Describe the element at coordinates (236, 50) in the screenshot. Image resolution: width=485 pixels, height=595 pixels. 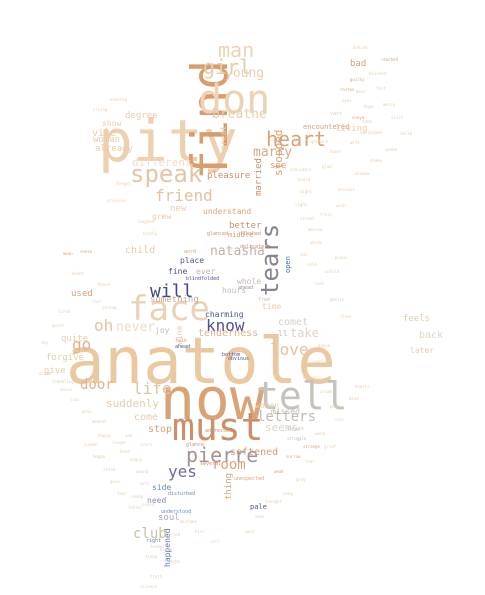
I see `cloud-word: man` at that location.